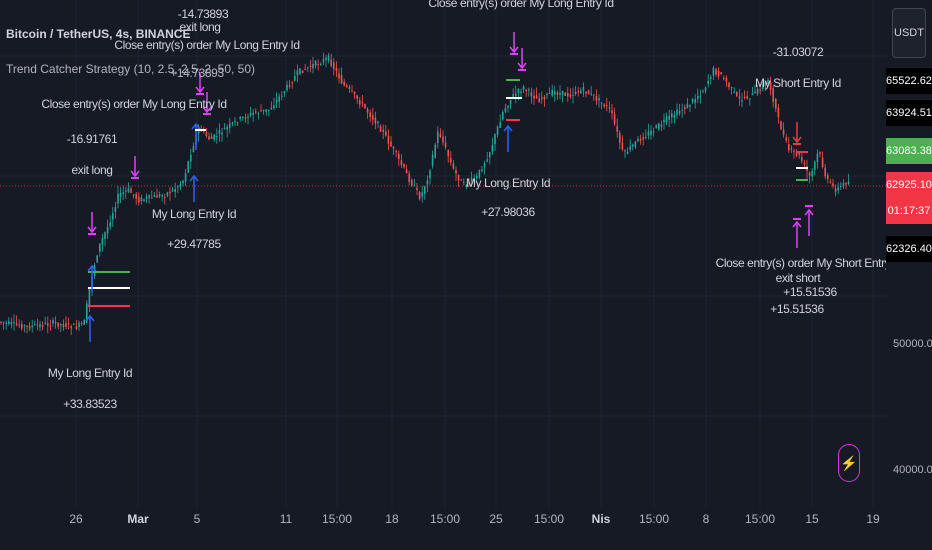 This screenshot has height=550, width=932. I want to click on time-axis, so click(443, 529).